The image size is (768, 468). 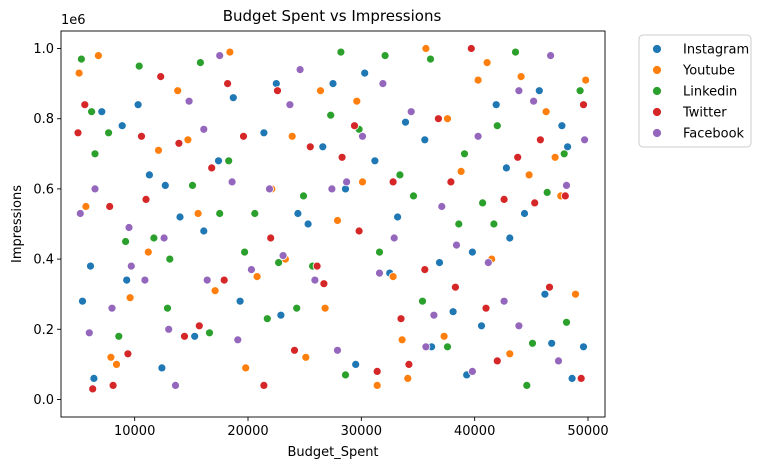 What do you see at coordinates (332, 452) in the screenshot?
I see `x-axis-label: Budget_Spent` at bounding box center [332, 452].